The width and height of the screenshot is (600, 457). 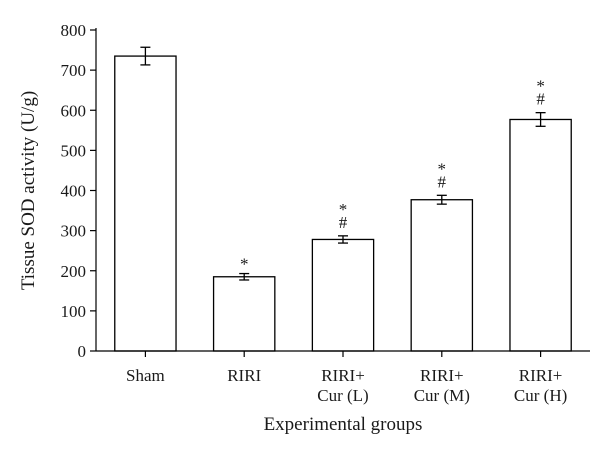 I want to click on y-tick-label: 800, so click(x=74, y=30).